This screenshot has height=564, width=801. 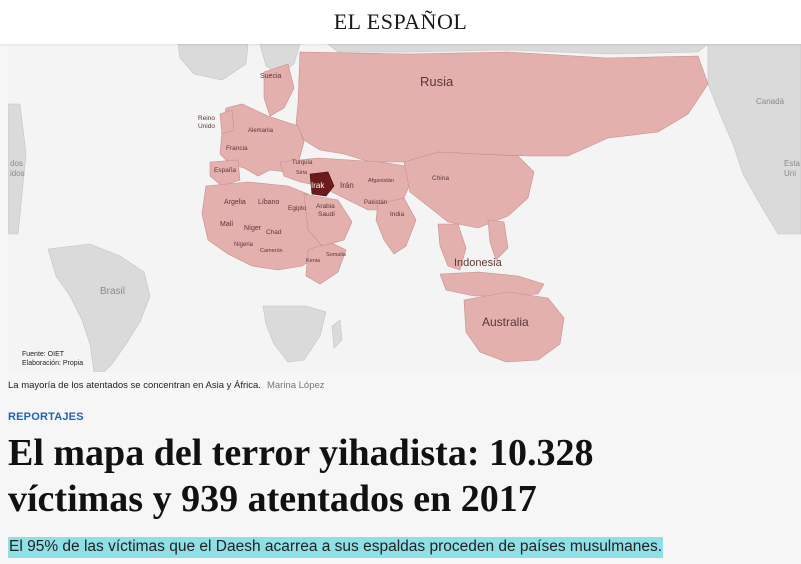 What do you see at coordinates (253, 228) in the screenshot?
I see `label-niger: Níger` at bounding box center [253, 228].